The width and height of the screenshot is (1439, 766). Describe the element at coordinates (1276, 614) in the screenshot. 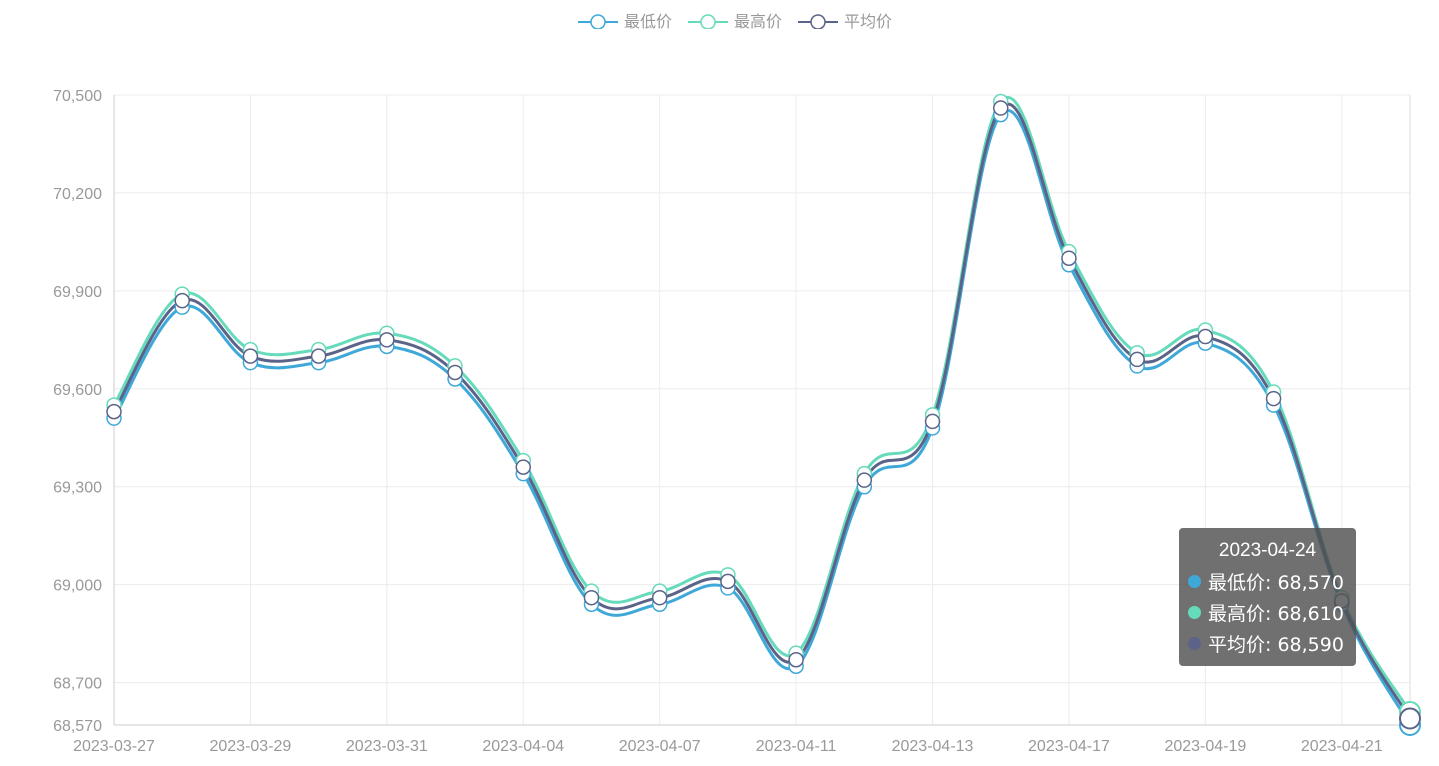

I see `tooltip-row-text: 最高价: 68,610` at that location.